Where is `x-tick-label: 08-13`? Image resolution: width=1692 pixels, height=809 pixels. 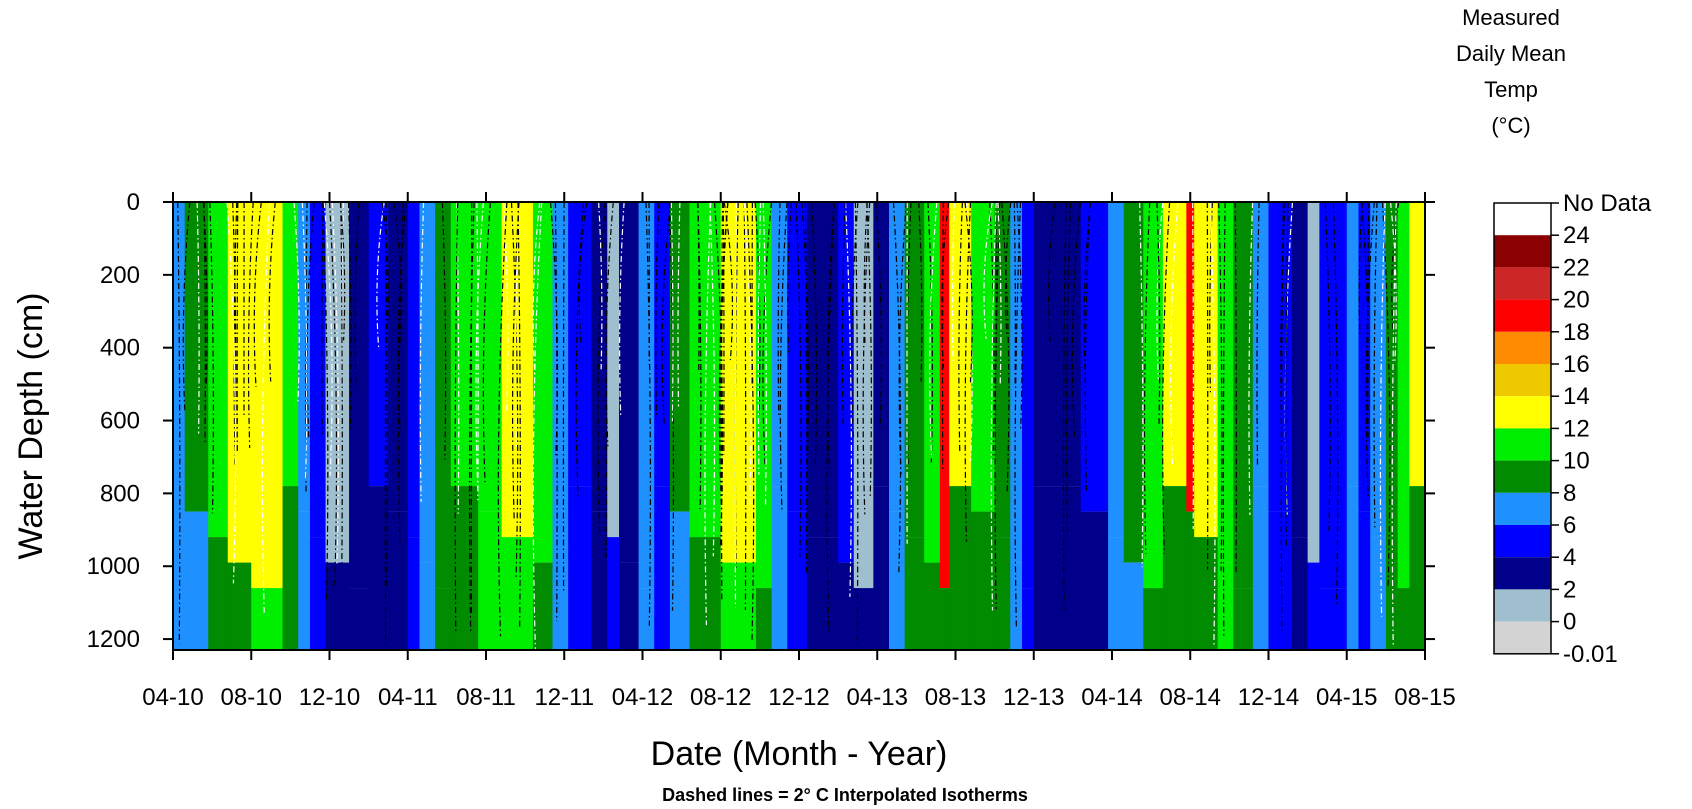 x-tick-label: 08-13 is located at coordinates (955, 697).